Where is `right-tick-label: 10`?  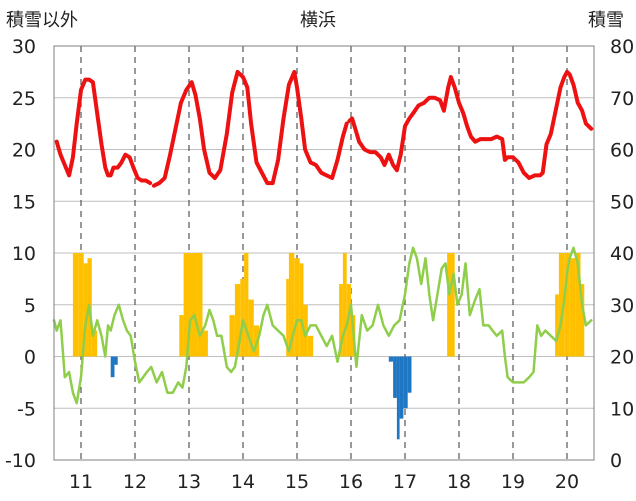
right-tick-label: 10 is located at coordinates (622, 409).